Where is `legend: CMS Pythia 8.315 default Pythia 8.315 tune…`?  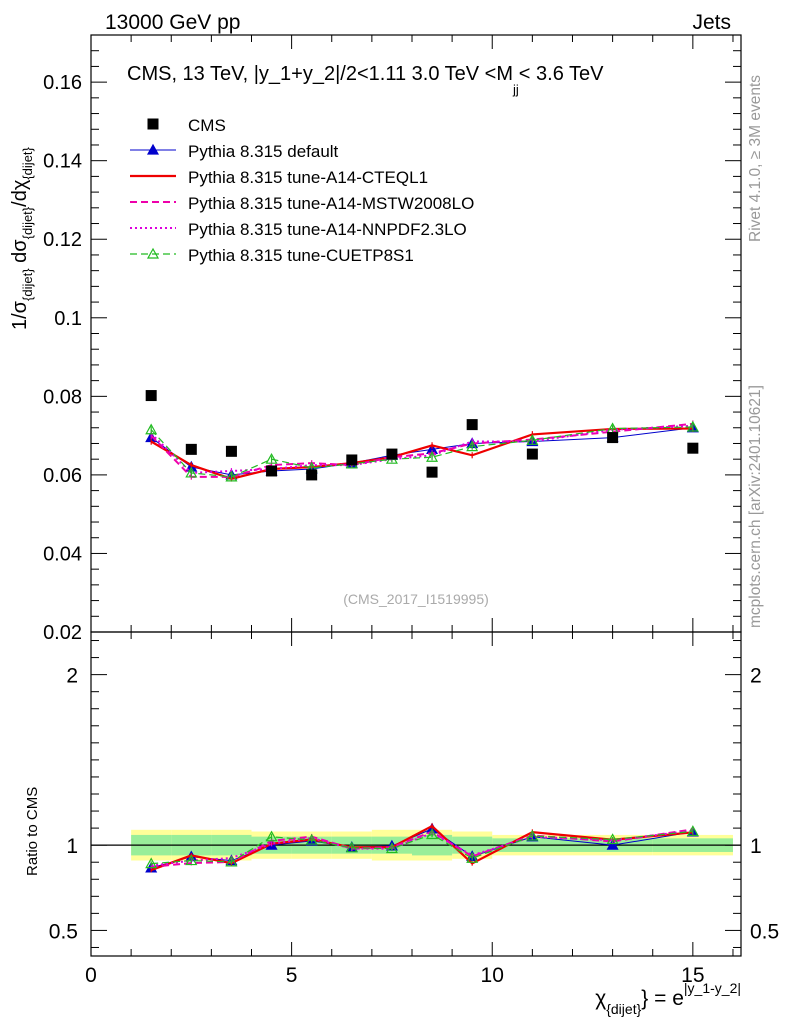 legend: CMS Pythia 8.315 default Pythia 8.315 tune… is located at coordinates (302, 190).